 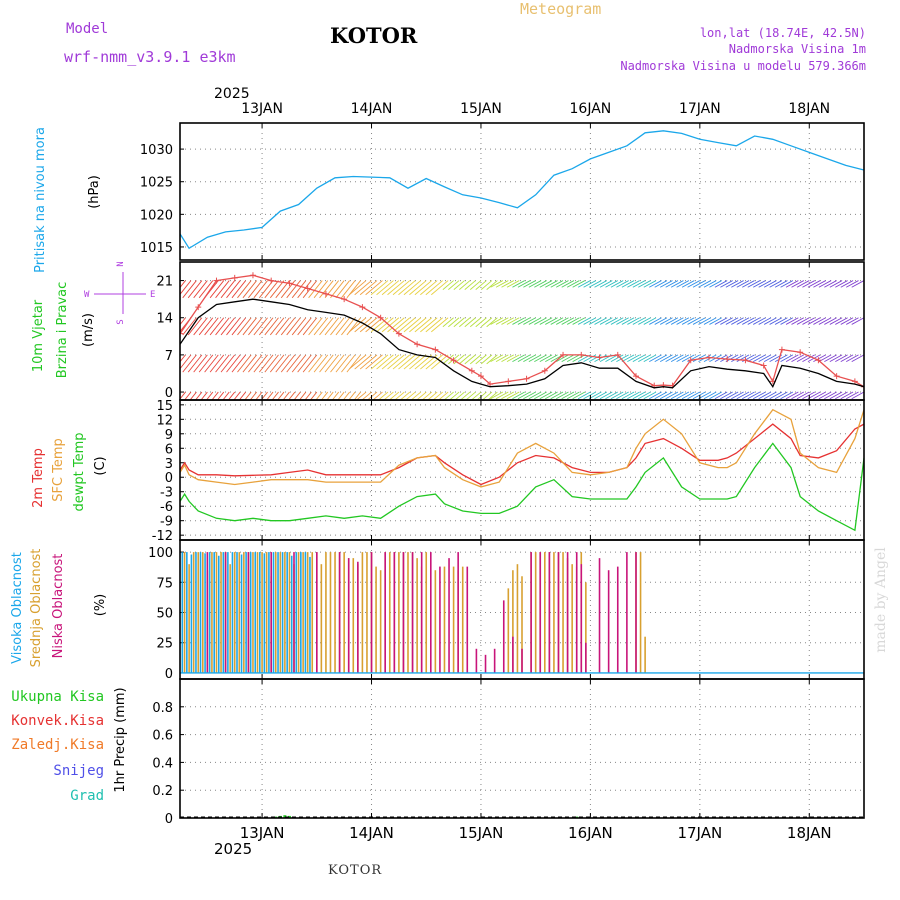 I want to click on top-date-axis: 13JAN 14JAN 15JAN 16JAN 17JAN 18JAN, so click(x=535, y=109).